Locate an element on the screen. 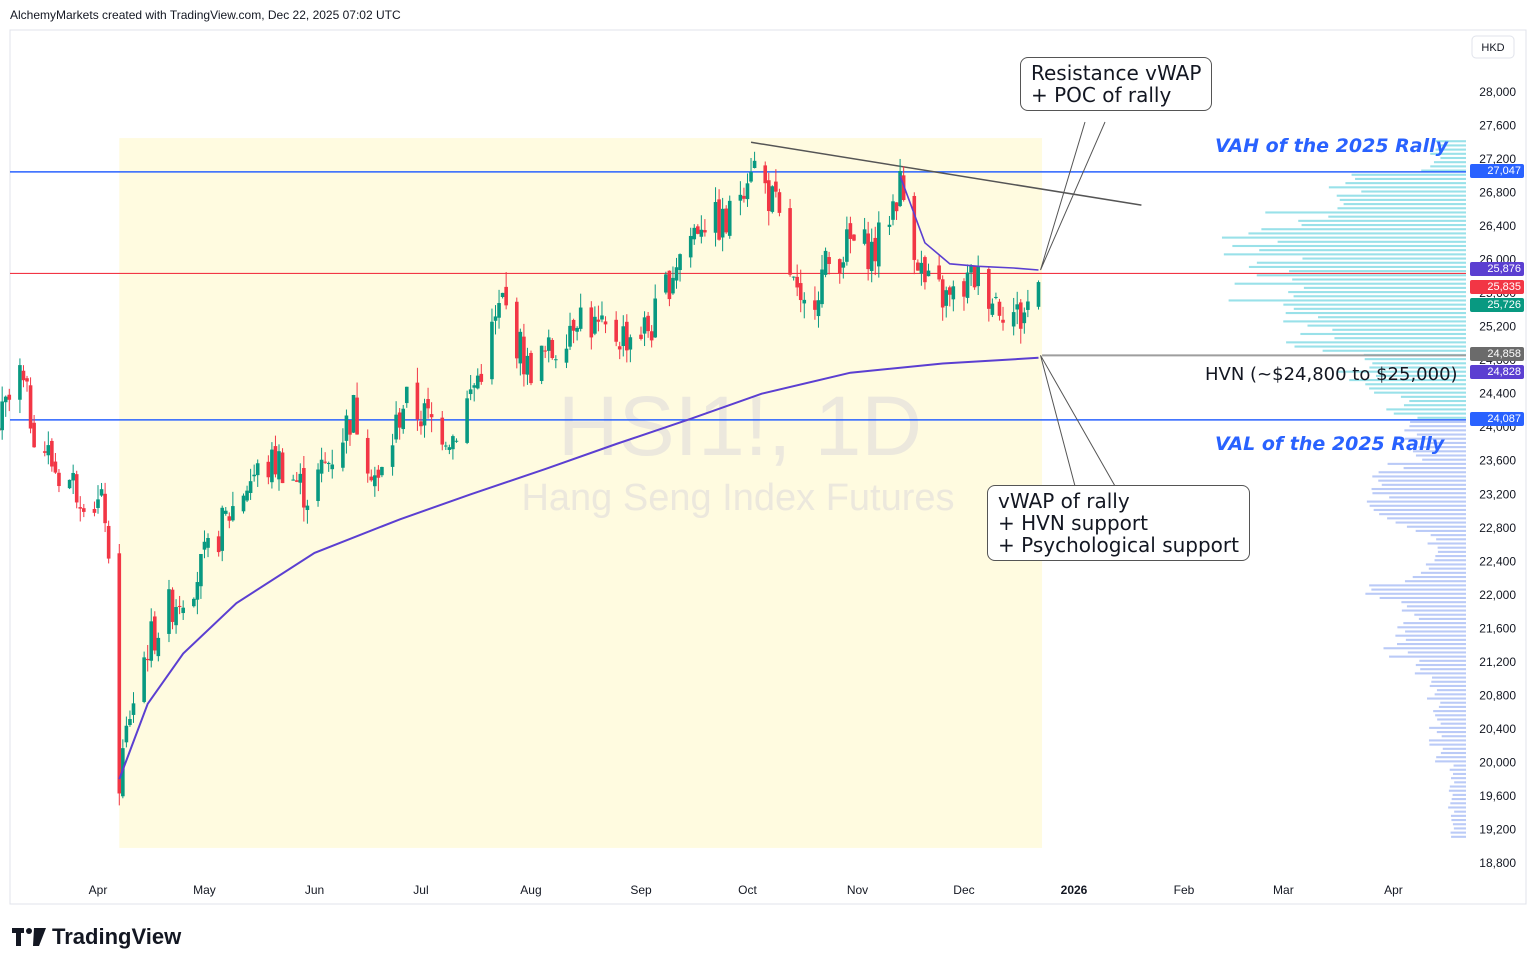 Image resolution: width=1536 pixels, height=969 pixels. x-tick-label: Dec is located at coordinates (963, 890).